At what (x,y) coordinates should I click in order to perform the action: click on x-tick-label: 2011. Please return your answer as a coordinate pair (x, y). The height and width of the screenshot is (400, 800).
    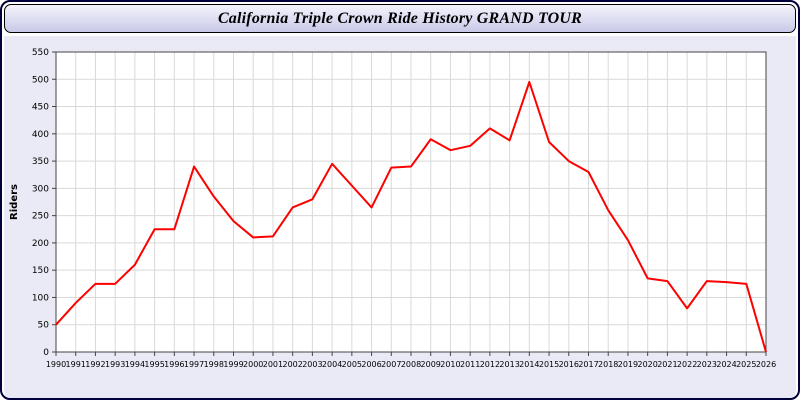
    Looking at the image, I should click on (470, 364).